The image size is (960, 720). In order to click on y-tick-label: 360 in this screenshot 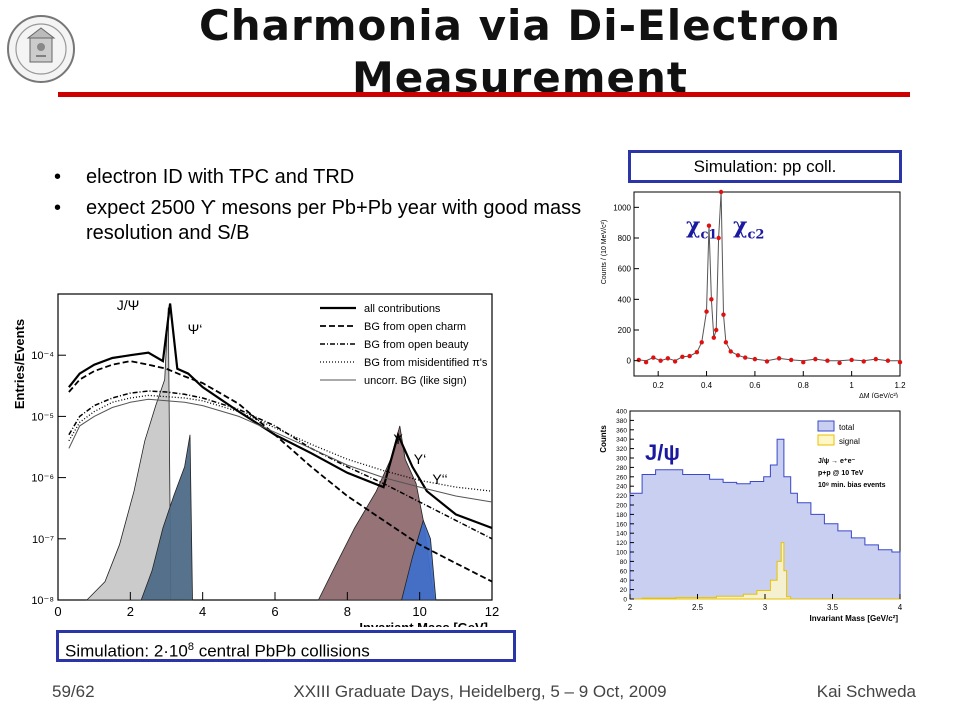, I will do `click(621, 430)`.